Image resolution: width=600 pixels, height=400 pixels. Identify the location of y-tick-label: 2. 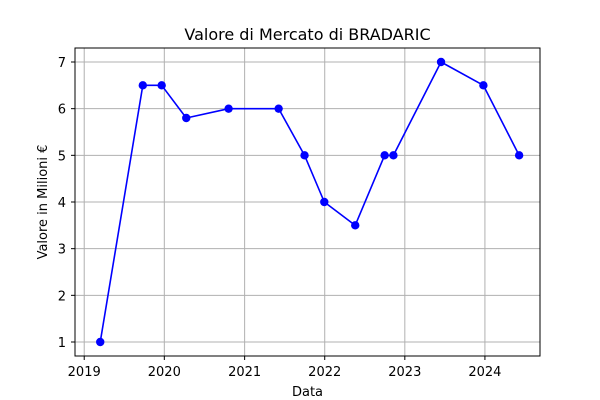
(62, 296).